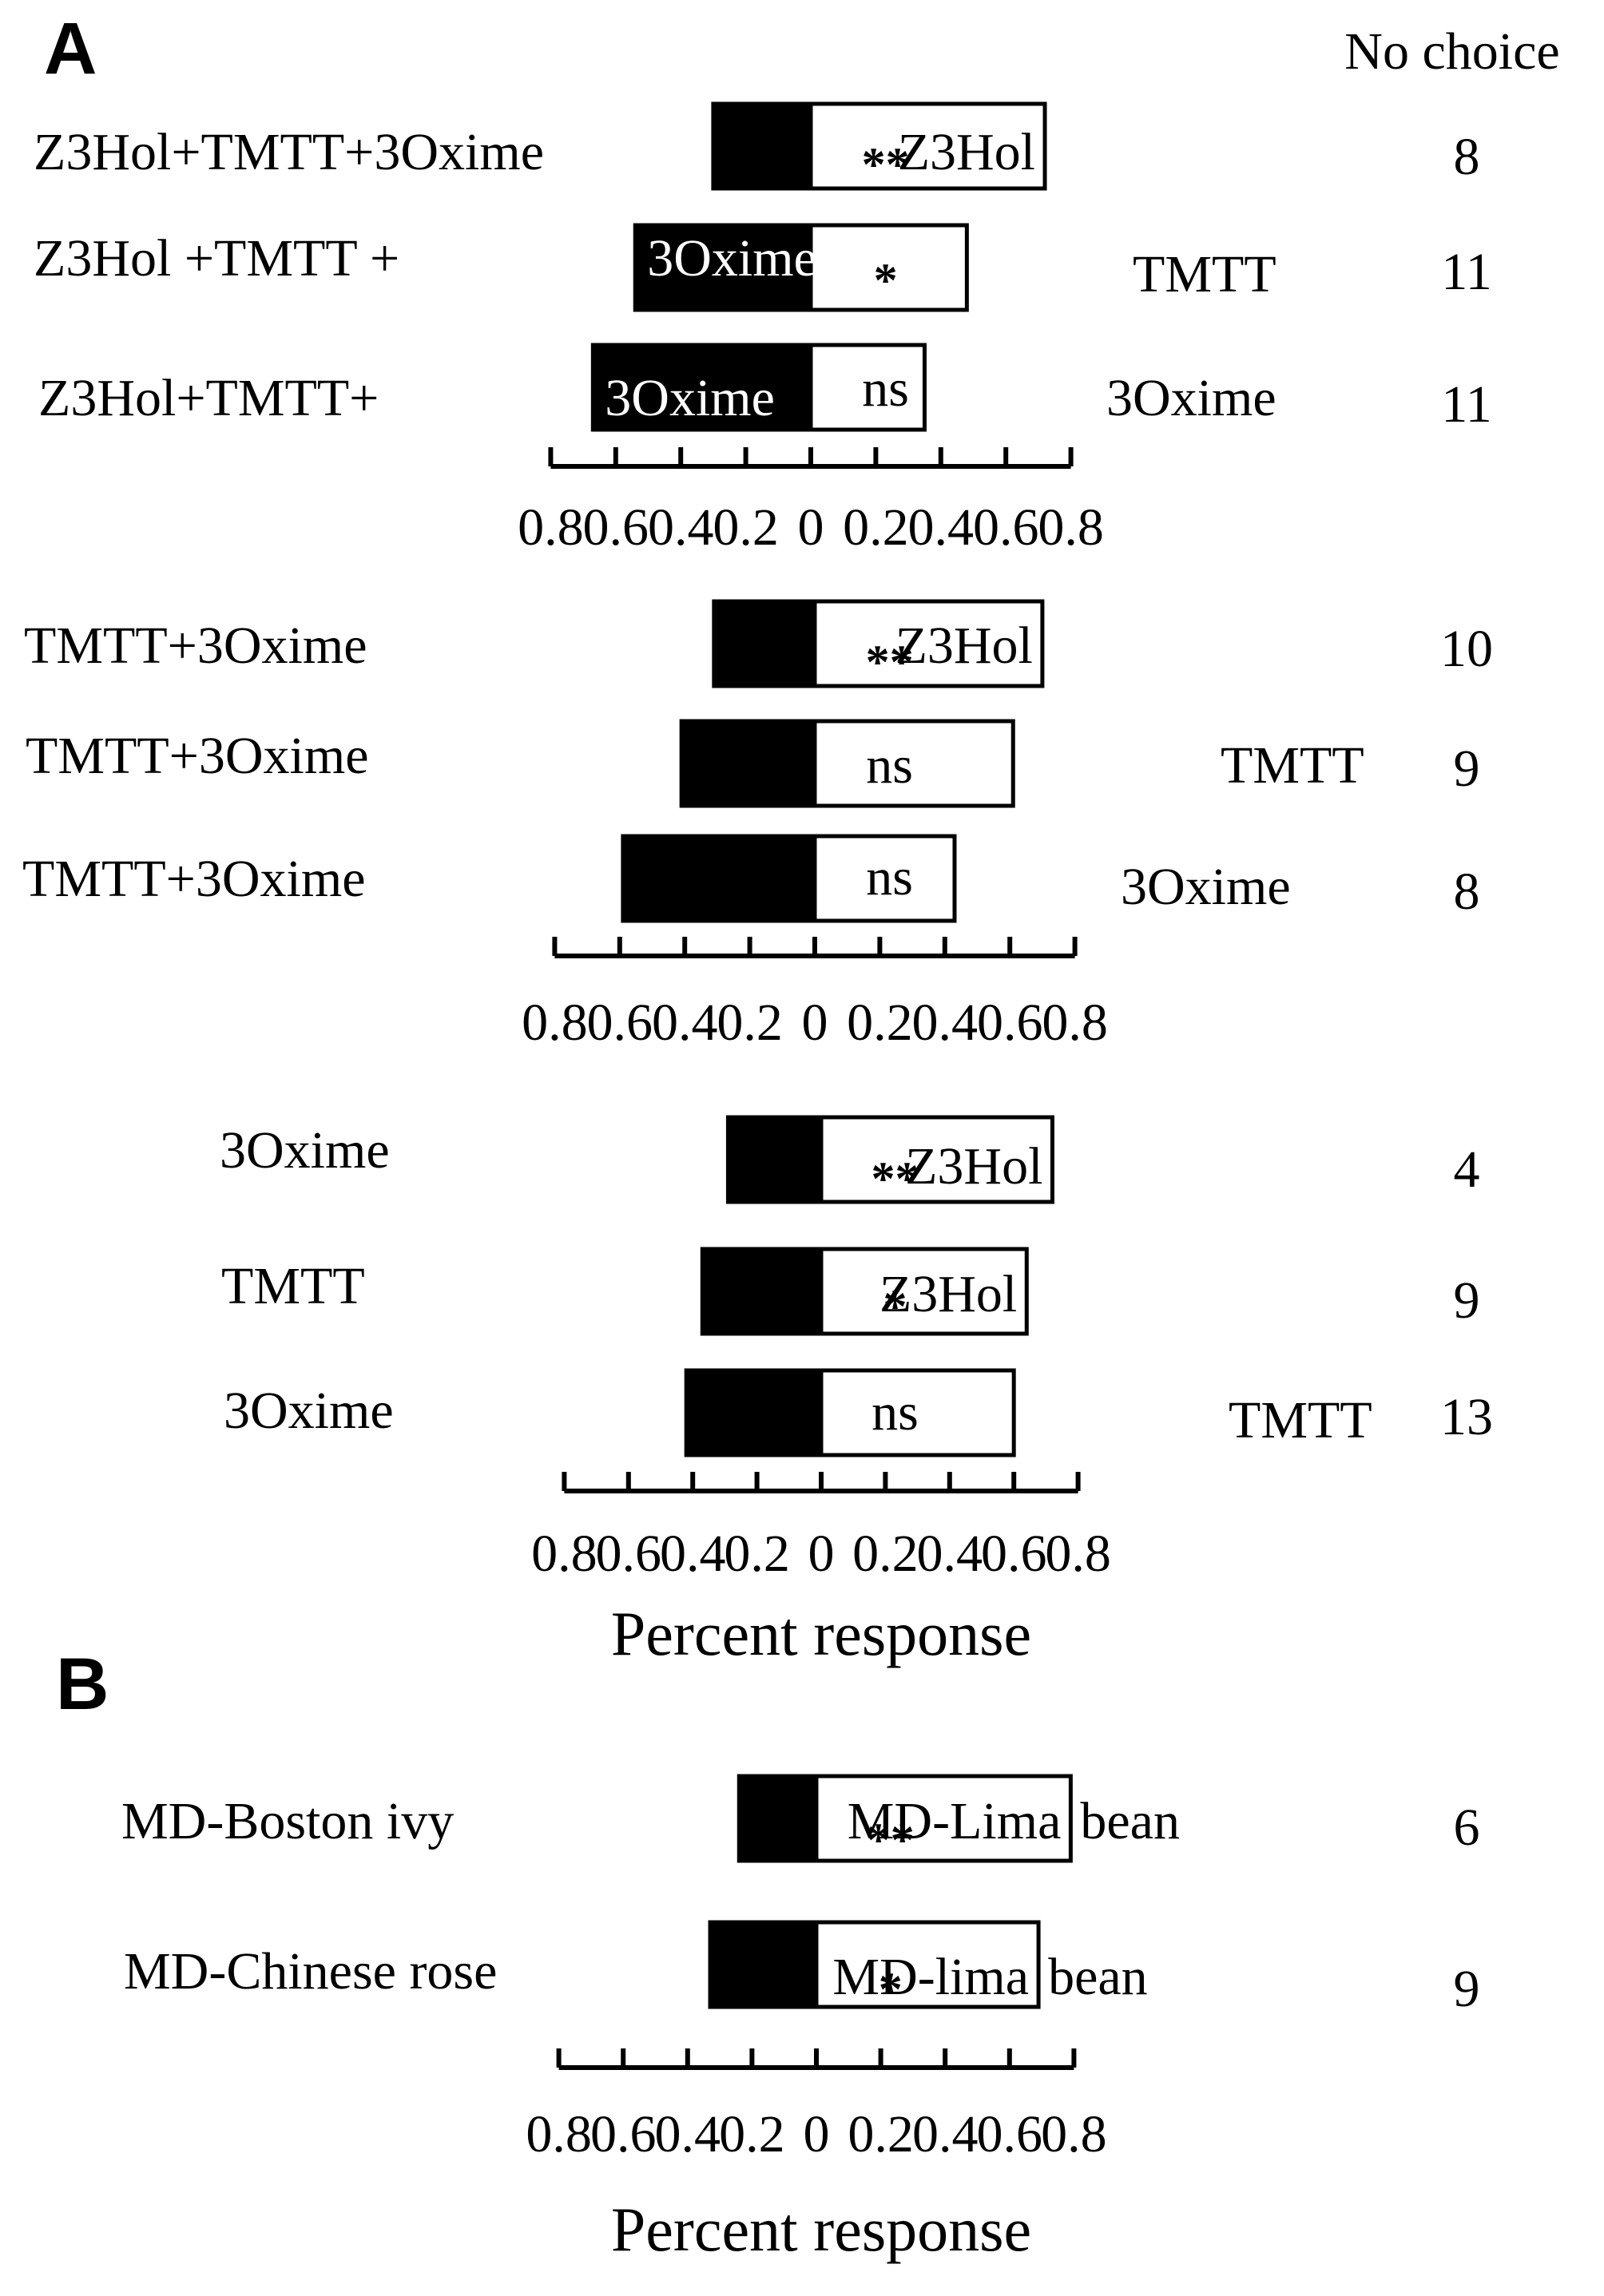 The image size is (1604, 2296). I want to click on left-label: TMTT, so click(293, 1286).